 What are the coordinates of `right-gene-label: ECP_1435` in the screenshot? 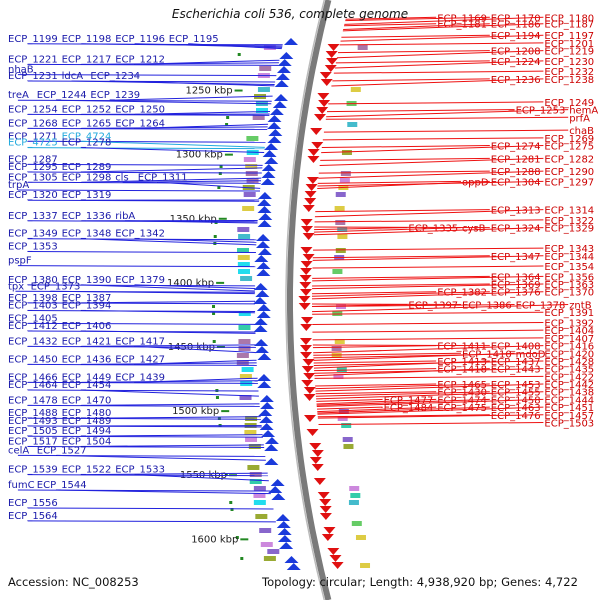 It's located at (569, 370).